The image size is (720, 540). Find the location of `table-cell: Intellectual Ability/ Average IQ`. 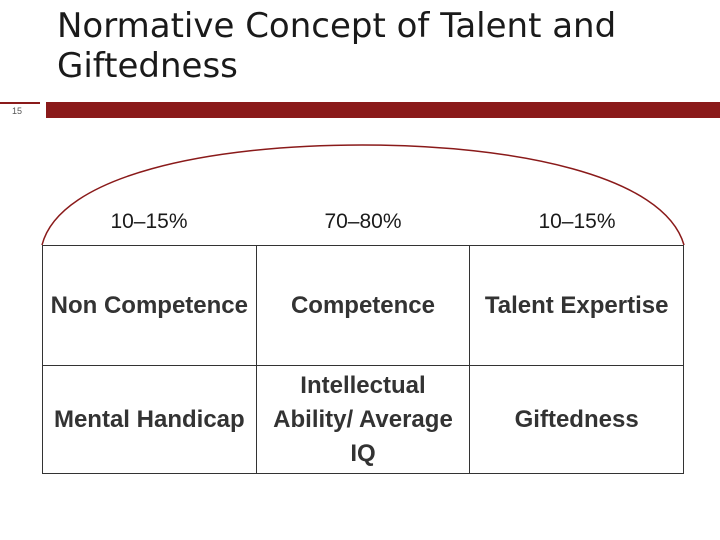

table-cell: Intellectual Ability/ Average IQ is located at coordinates (363, 419).